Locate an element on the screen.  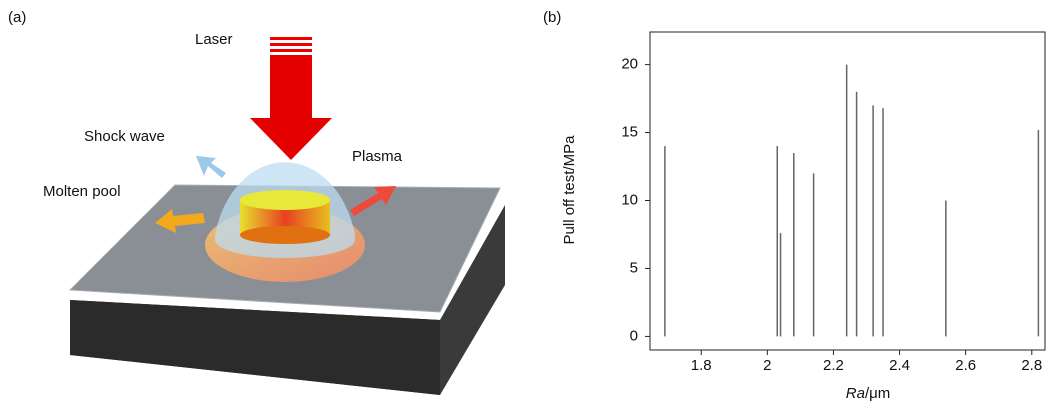
y-tick-label: 10 is located at coordinates (629, 199).